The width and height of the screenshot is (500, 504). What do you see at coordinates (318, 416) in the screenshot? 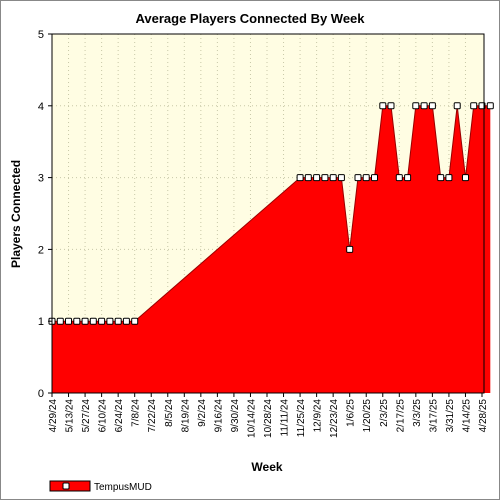
I see `x-tick-label: 12/9/24` at bounding box center [318, 416].